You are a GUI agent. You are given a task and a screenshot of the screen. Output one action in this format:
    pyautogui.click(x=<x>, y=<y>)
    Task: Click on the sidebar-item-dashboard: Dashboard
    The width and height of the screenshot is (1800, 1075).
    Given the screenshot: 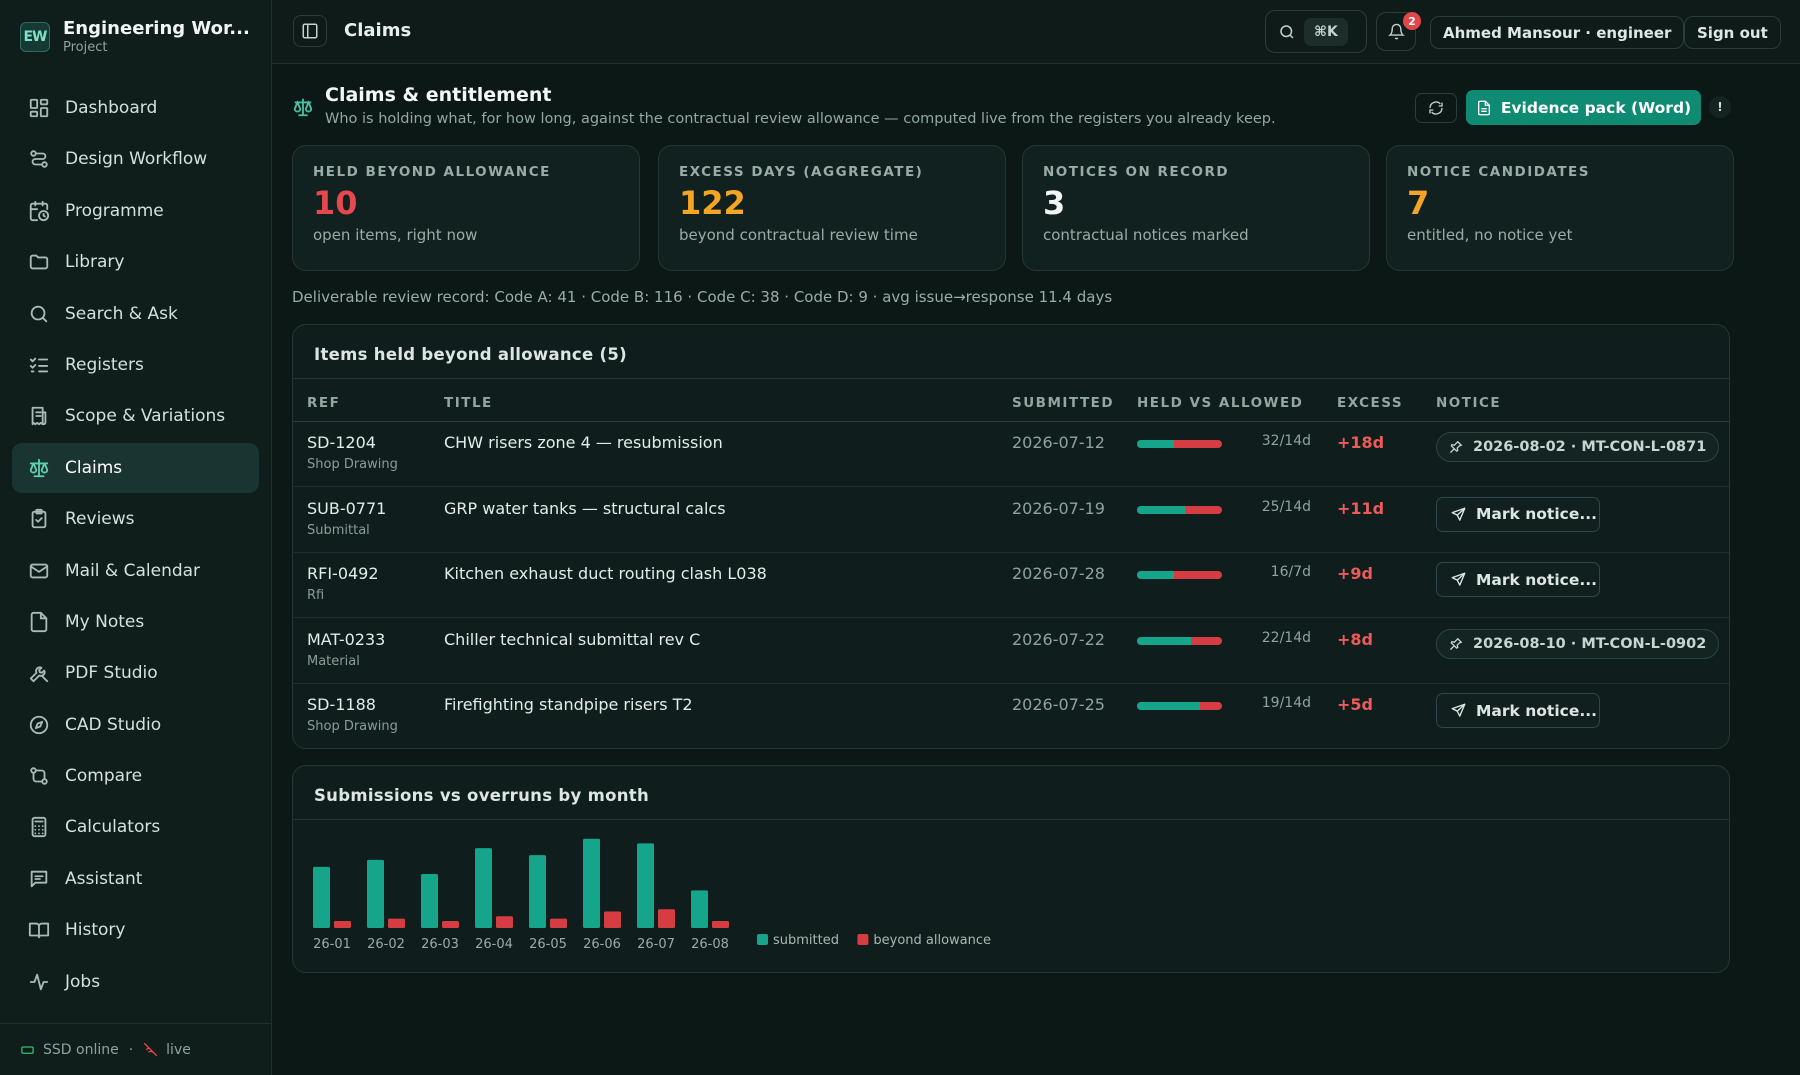 What is the action you would take?
    pyautogui.click(x=135, y=108)
    